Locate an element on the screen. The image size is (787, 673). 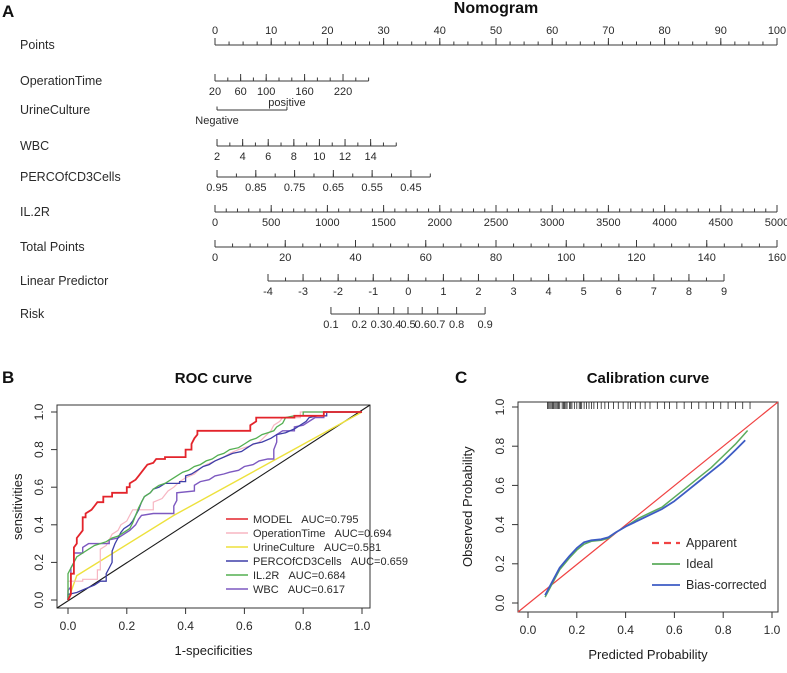
tick-label: 7 is located at coordinates (654, 292).